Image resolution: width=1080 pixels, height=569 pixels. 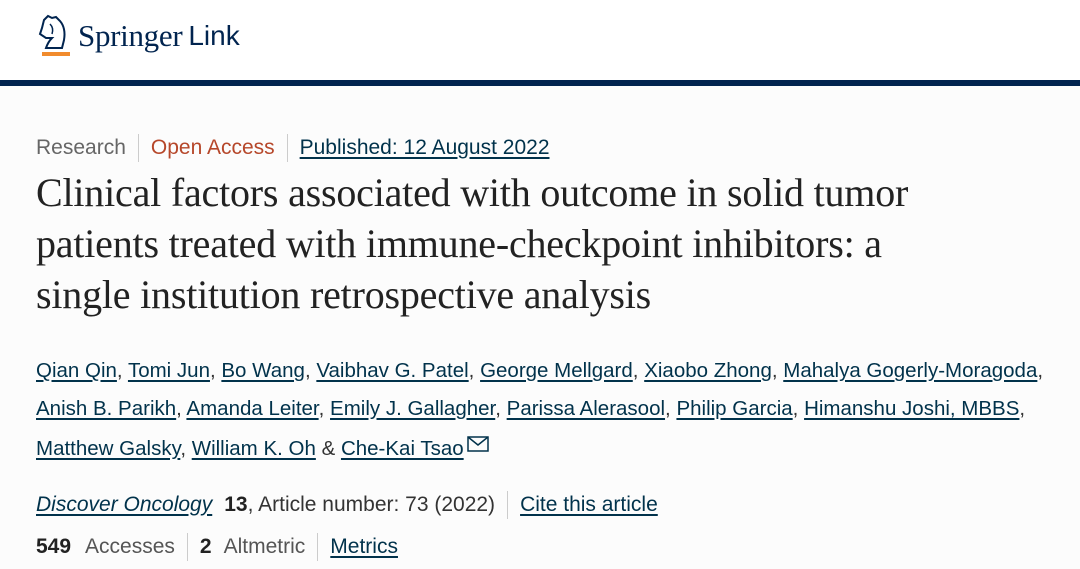 What do you see at coordinates (392, 370) in the screenshot?
I see `author-link: Vaibhav G. Patel` at bounding box center [392, 370].